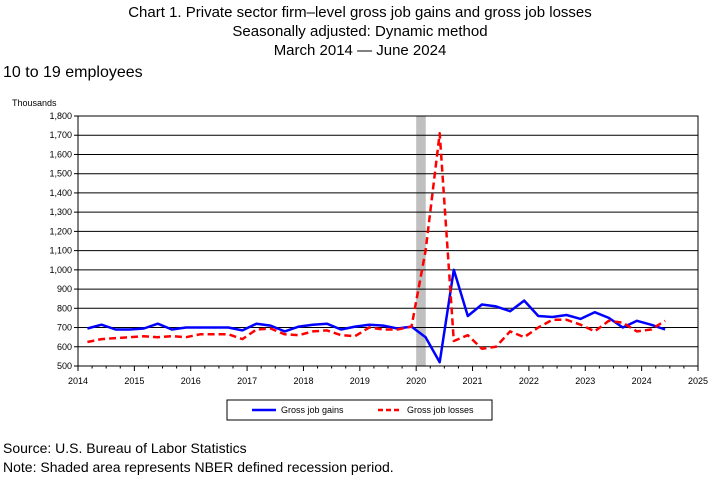 Image resolution: width=720 pixels, height=480 pixels. Describe the element at coordinates (360, 50) in the screenshot. I see `chart-title-period: March 2014 — June 2024` at that location.